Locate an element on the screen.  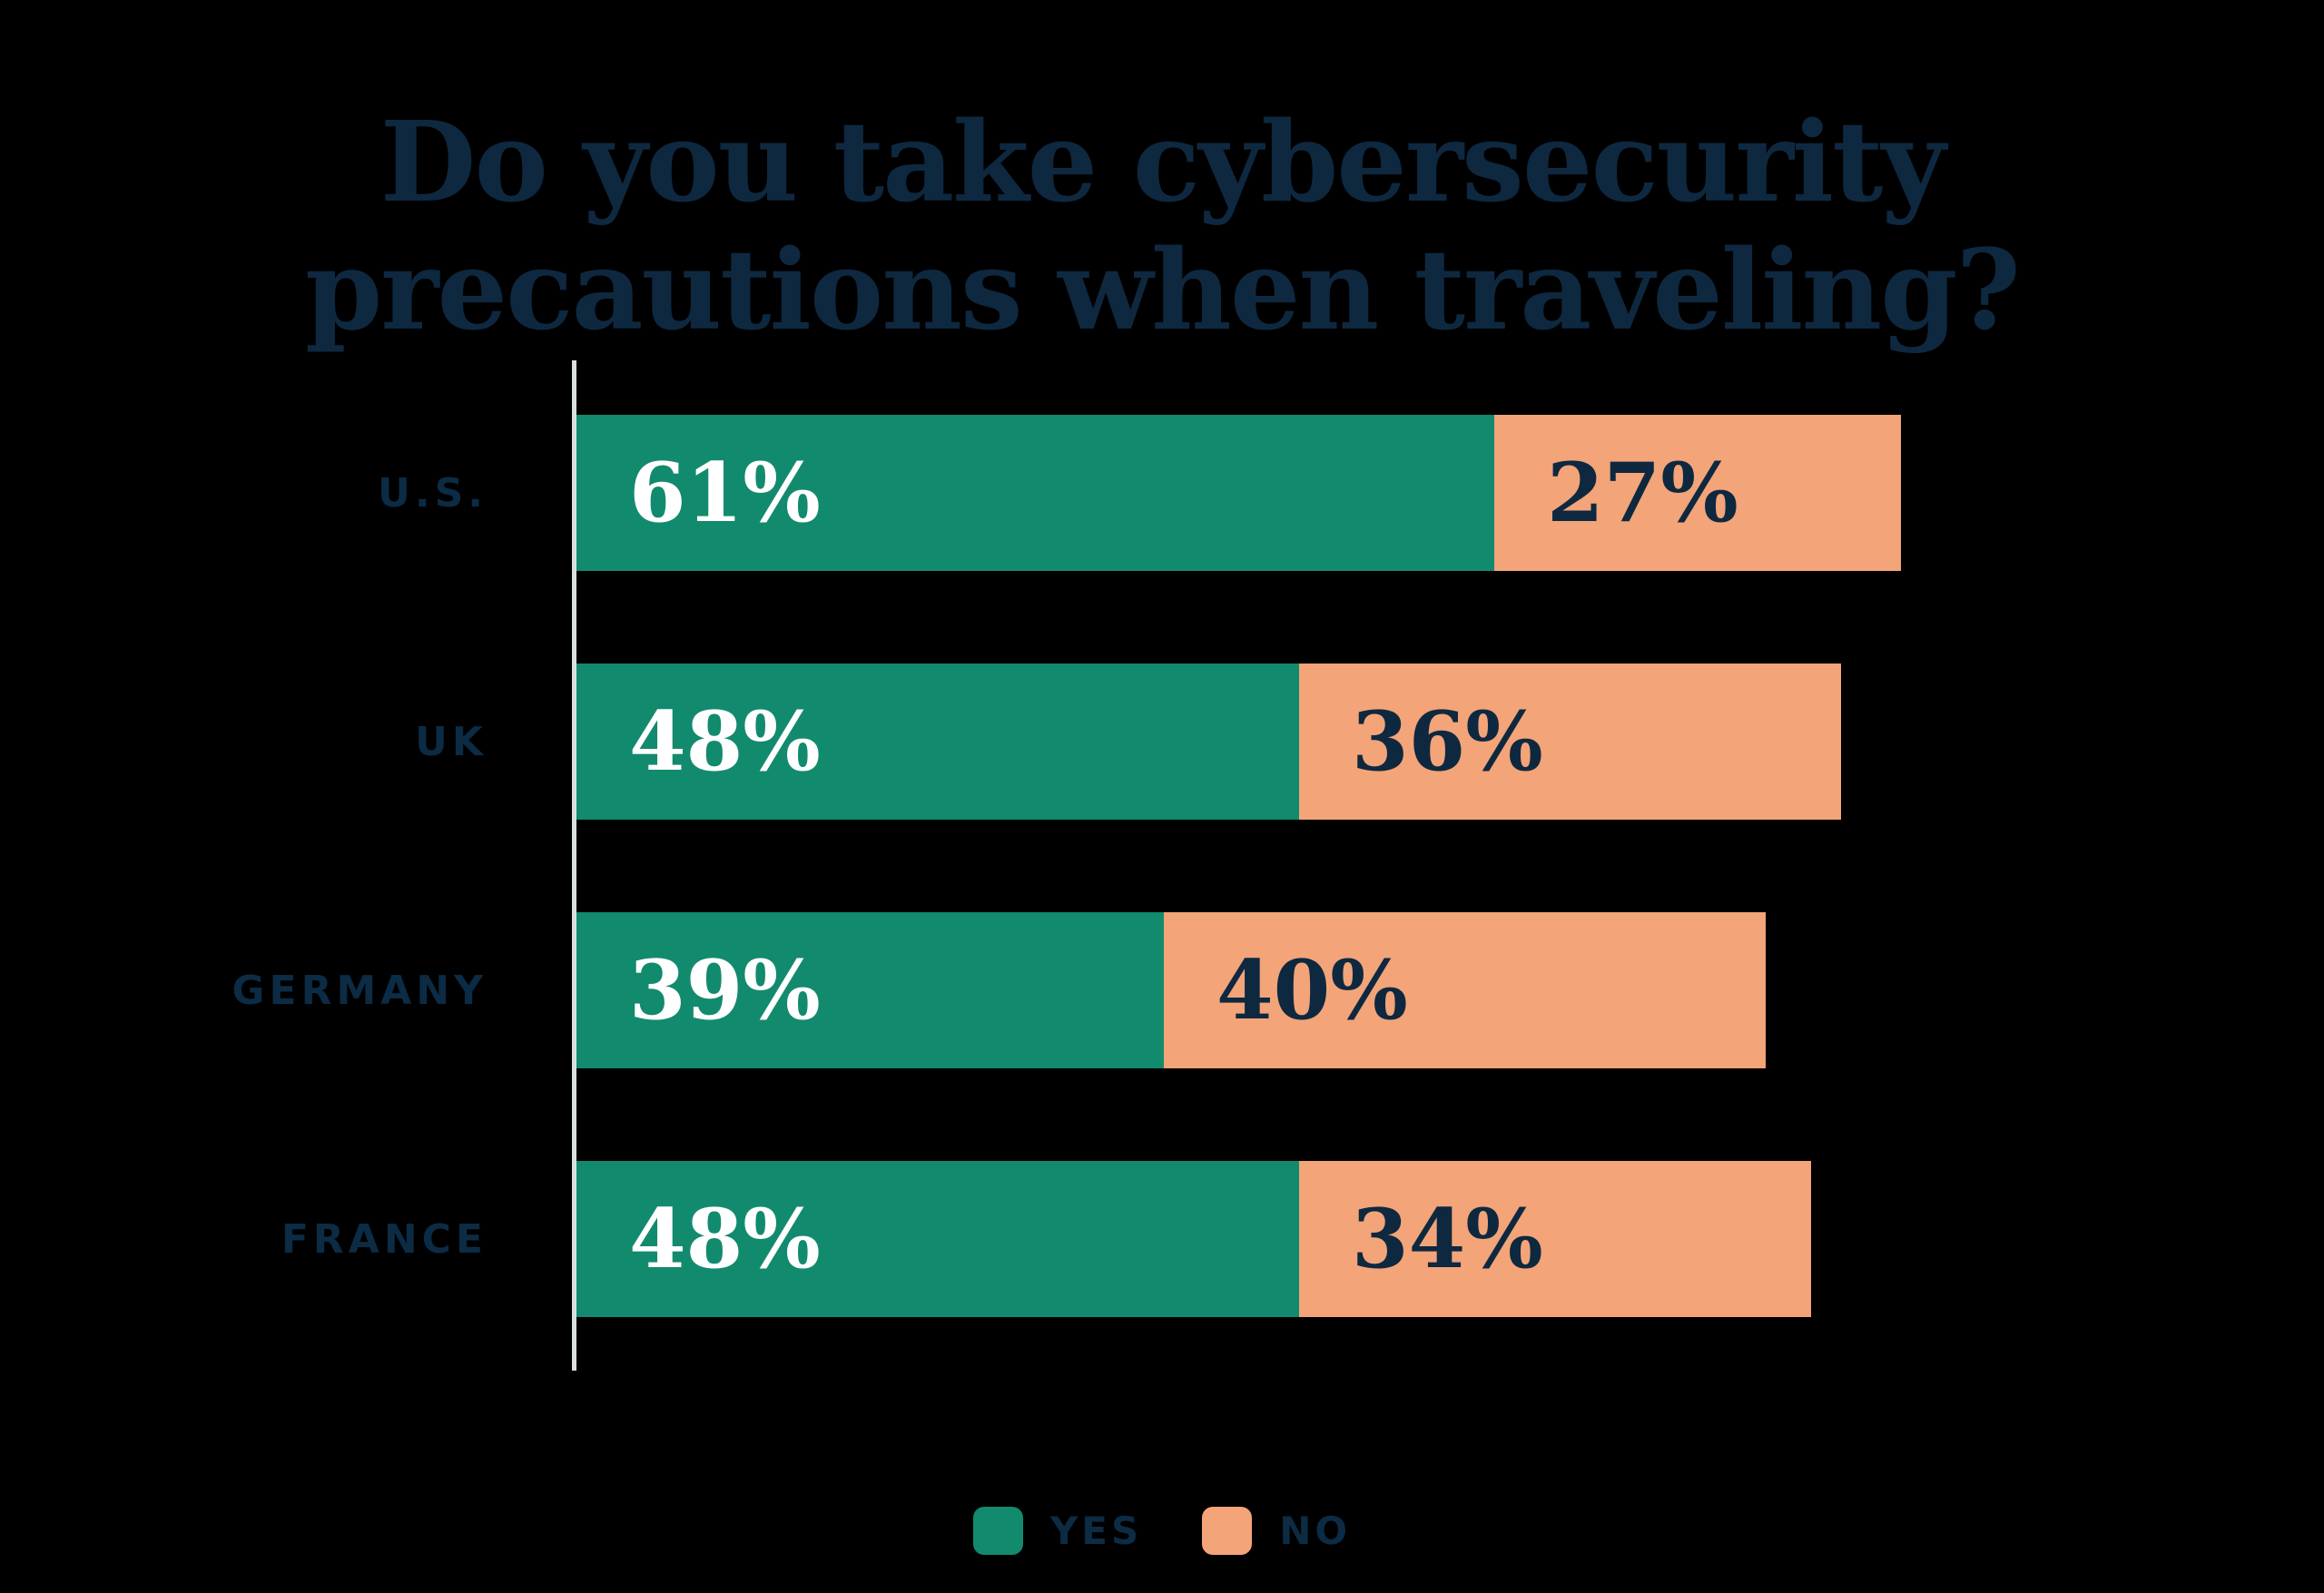
bar-segment-yes: 61% is located at coordinates (1035, 493).